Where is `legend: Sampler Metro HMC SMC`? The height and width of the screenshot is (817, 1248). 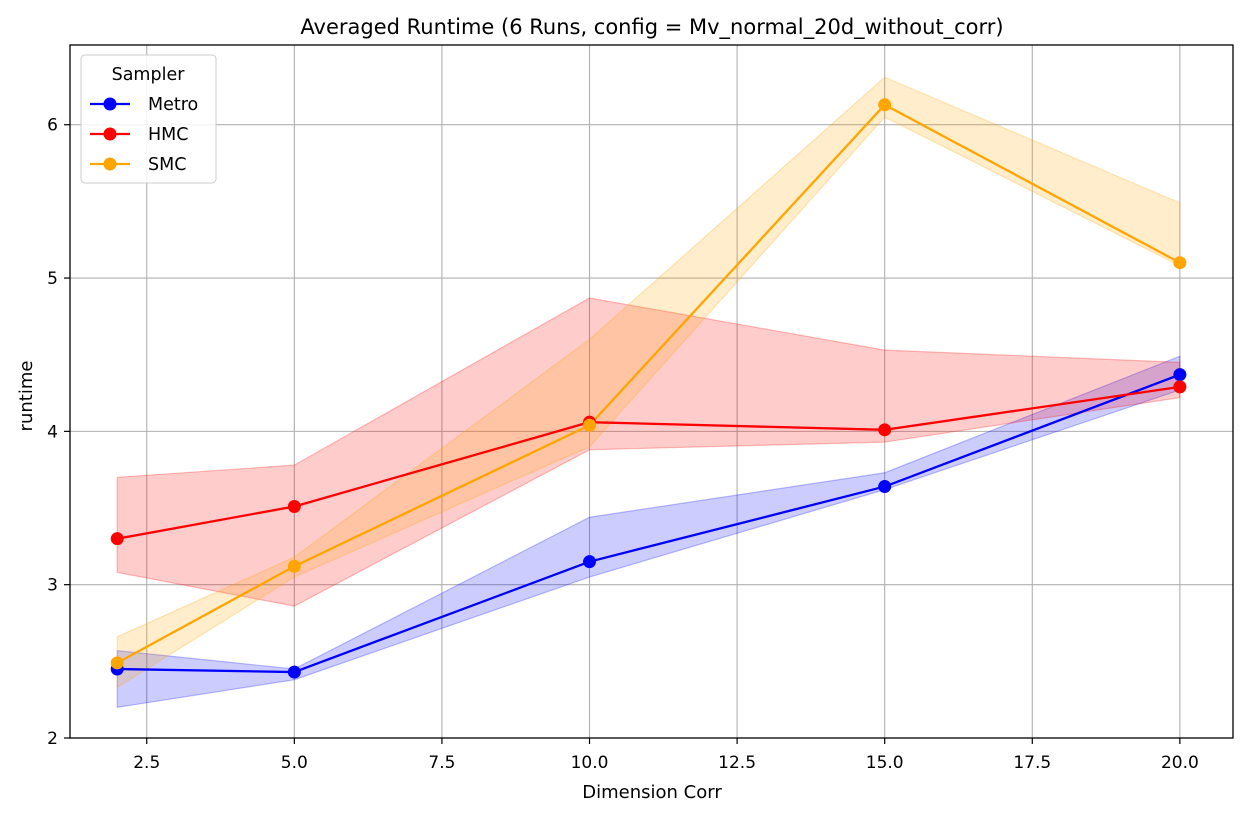
legend: Sampler Metro HMC SMC is located at coordinates (148, 119).